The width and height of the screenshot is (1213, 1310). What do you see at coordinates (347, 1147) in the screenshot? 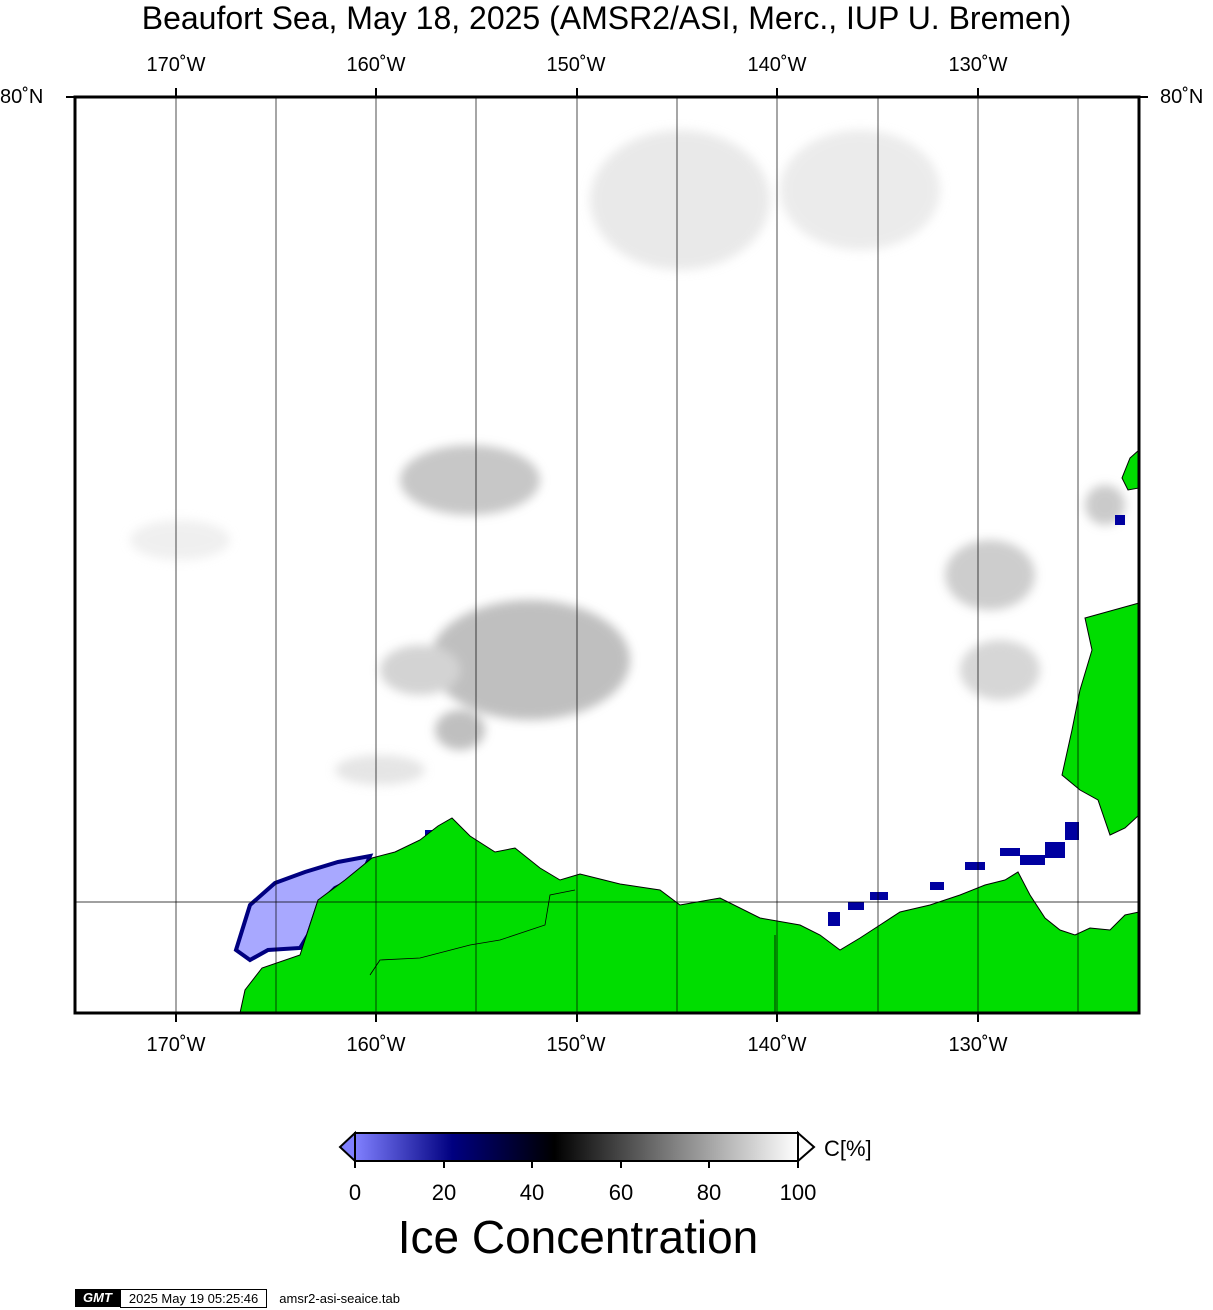
I see `colorbar-low-arrow` at bounding box center [347, 1147].